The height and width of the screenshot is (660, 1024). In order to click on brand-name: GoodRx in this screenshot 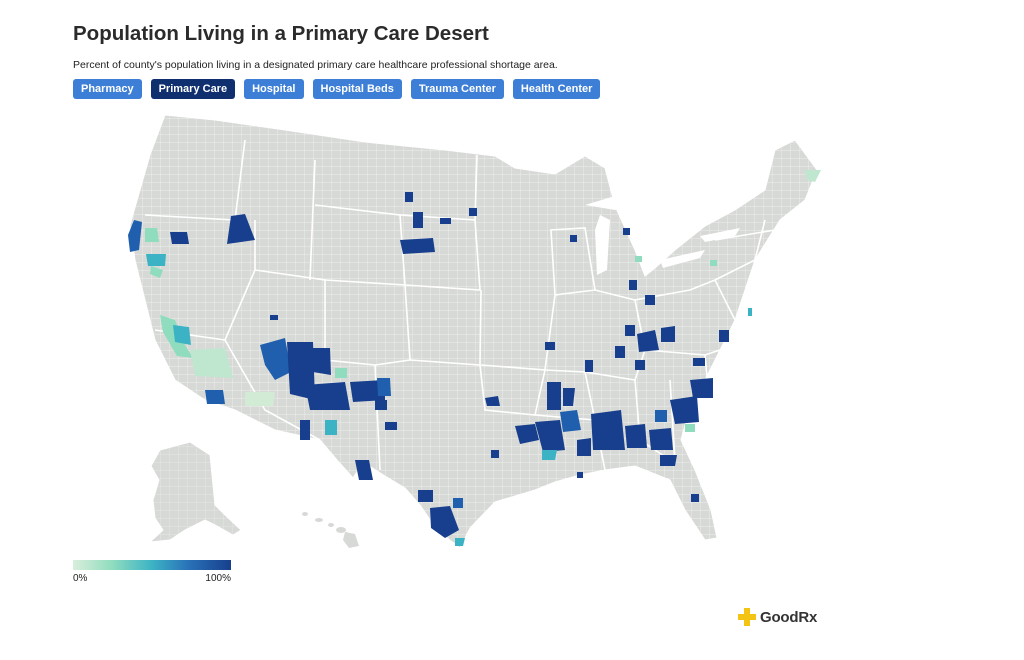, I will do `click(789, 617)`.